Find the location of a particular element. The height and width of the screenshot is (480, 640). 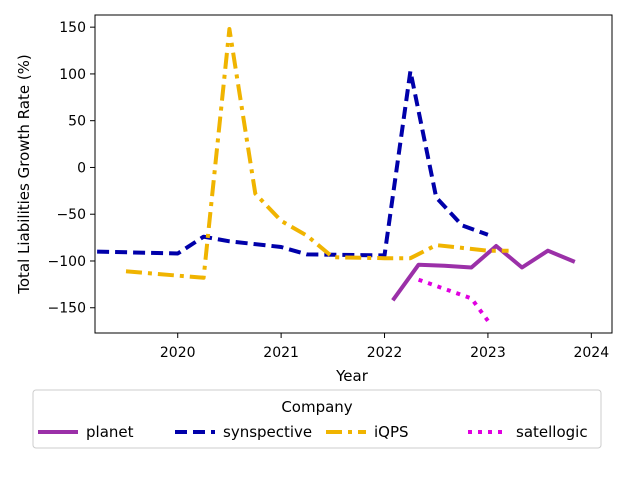

y-axis-title: Total Liabilities Growth Rate (%) is located at coordinates (24, 174).